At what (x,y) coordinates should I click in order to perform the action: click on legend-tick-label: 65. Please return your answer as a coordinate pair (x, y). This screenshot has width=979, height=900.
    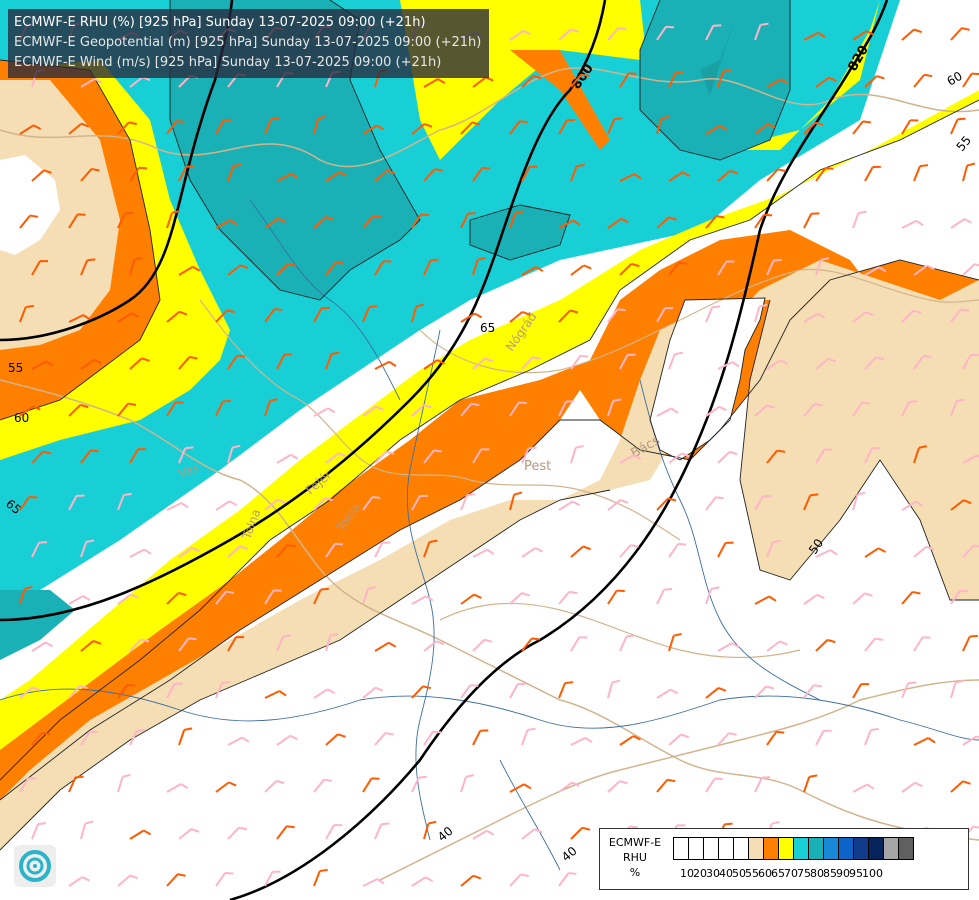
    Looking at the image, I should click on (778, 873).